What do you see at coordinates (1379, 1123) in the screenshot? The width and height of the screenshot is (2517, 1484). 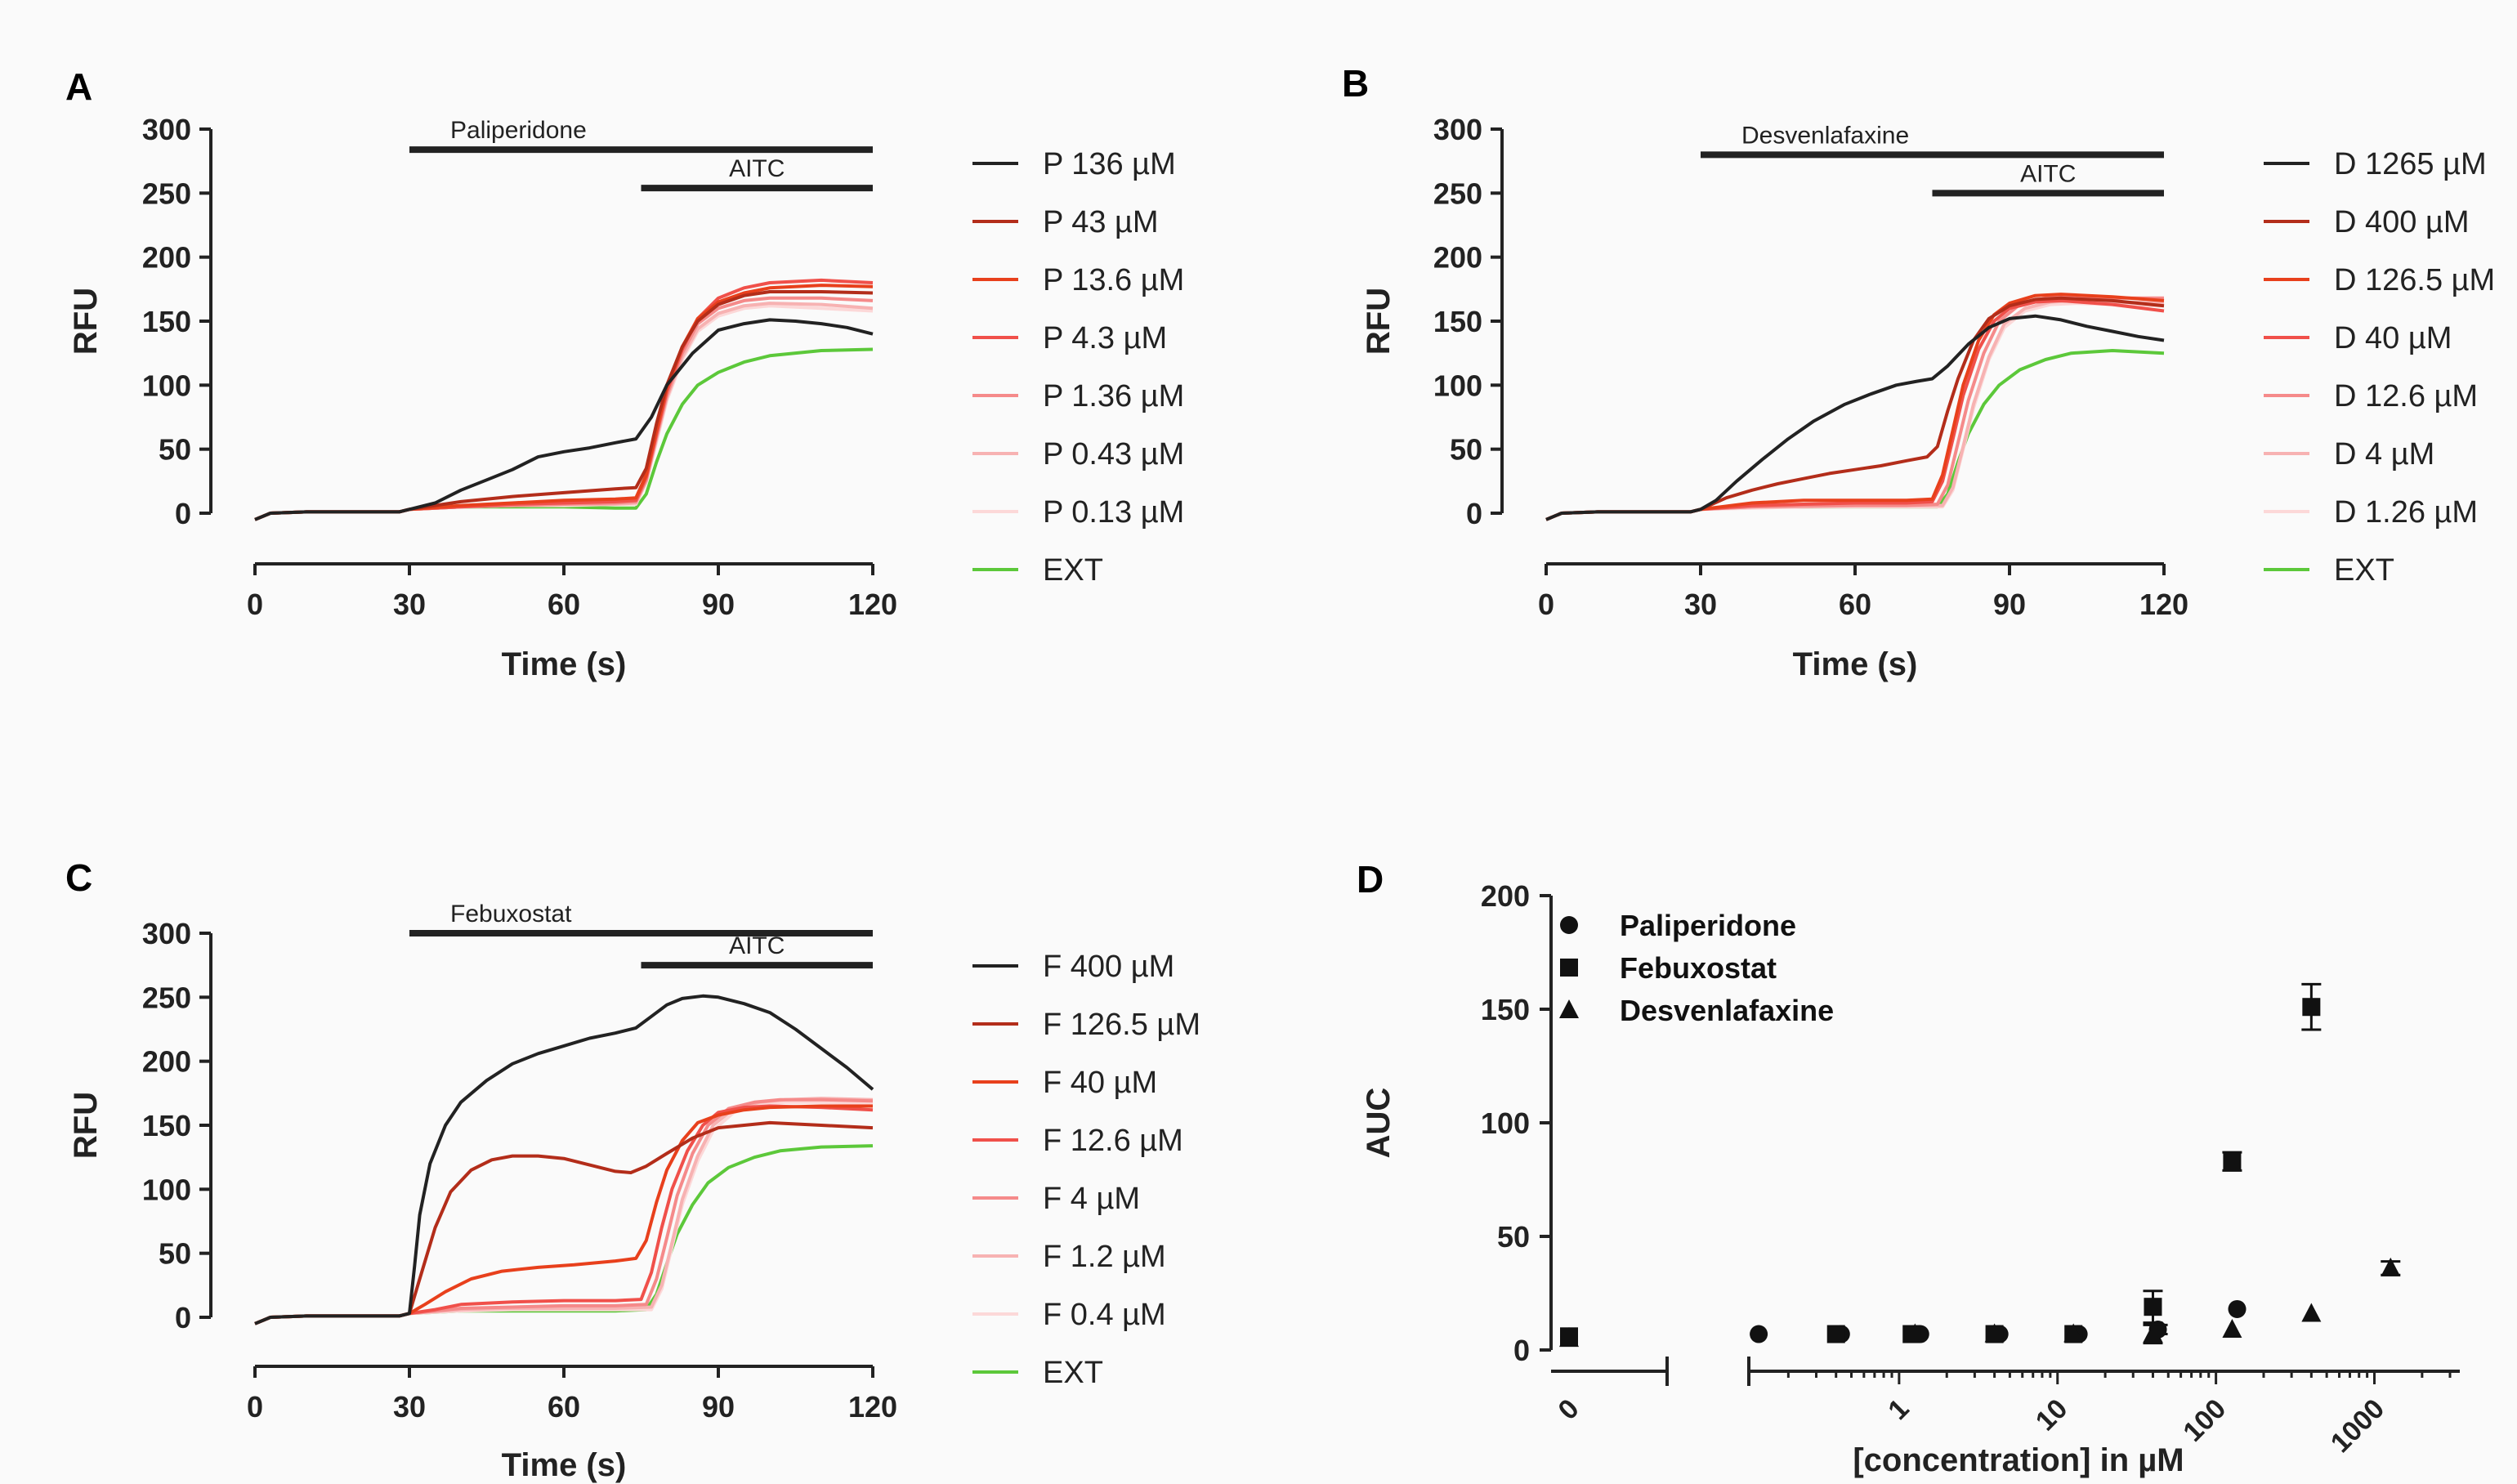 I see `y-axis-label: AUC` at bounding box center [1379, 1123].